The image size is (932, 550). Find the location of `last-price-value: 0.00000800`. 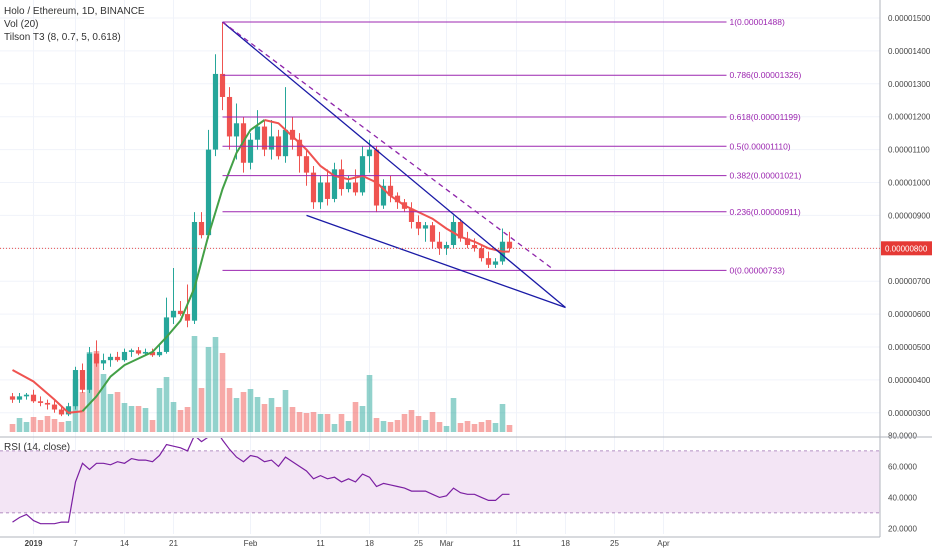

last-price-value: 0.00000800 is located at coordinates (906, 248).